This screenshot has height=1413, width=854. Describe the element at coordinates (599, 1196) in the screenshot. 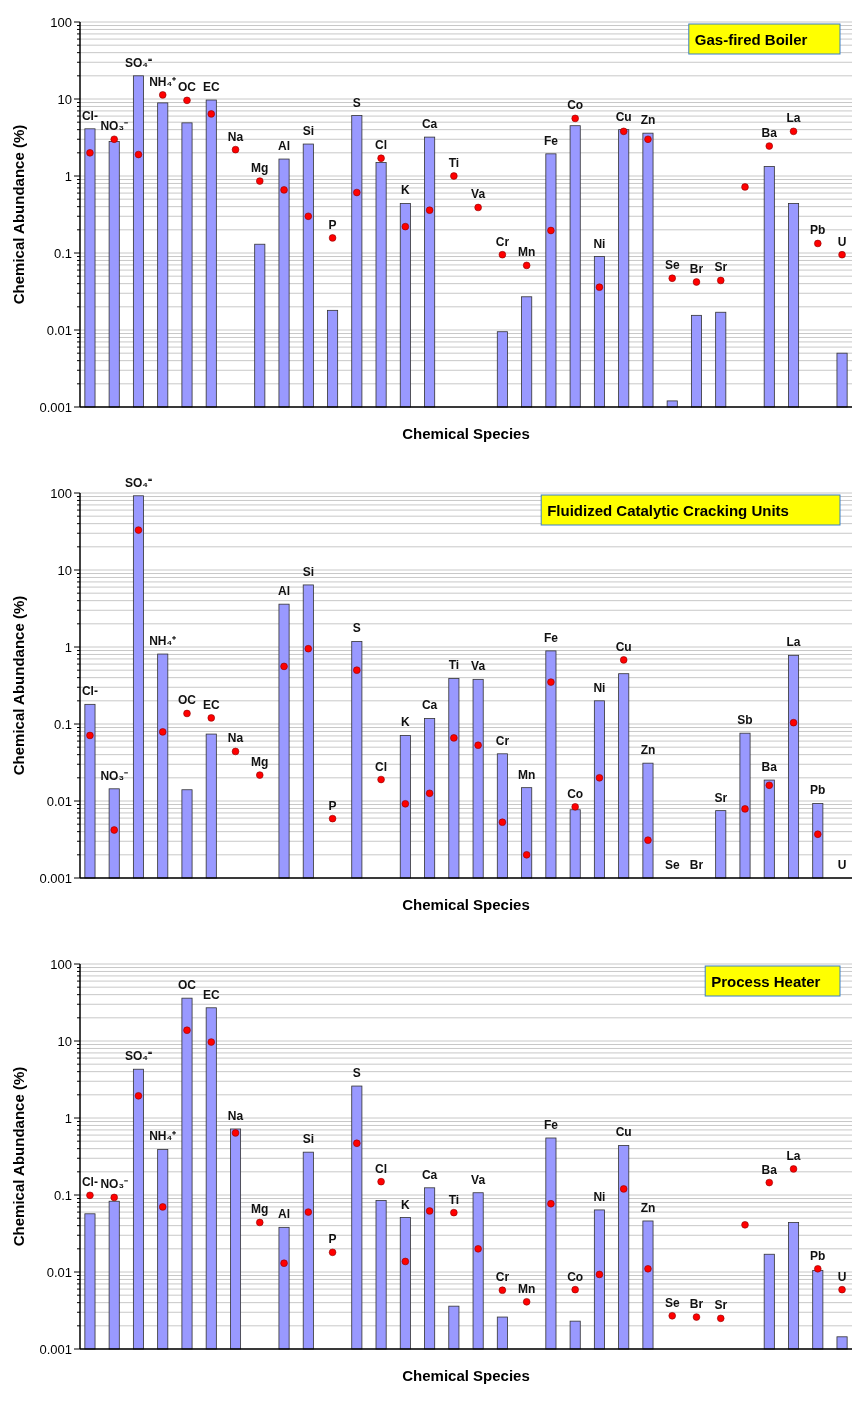

I see `x-tick-label: Ni` at that location.